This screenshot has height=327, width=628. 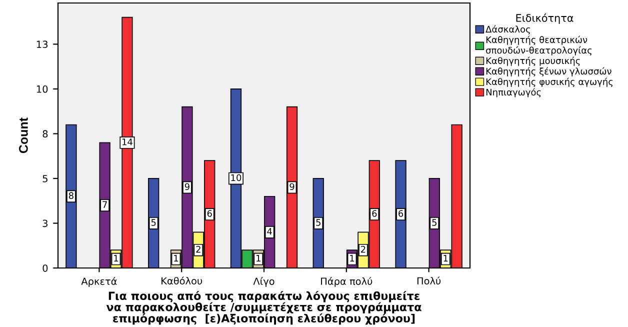 I want to click on data-label: 4, so click(x=269, y=231).